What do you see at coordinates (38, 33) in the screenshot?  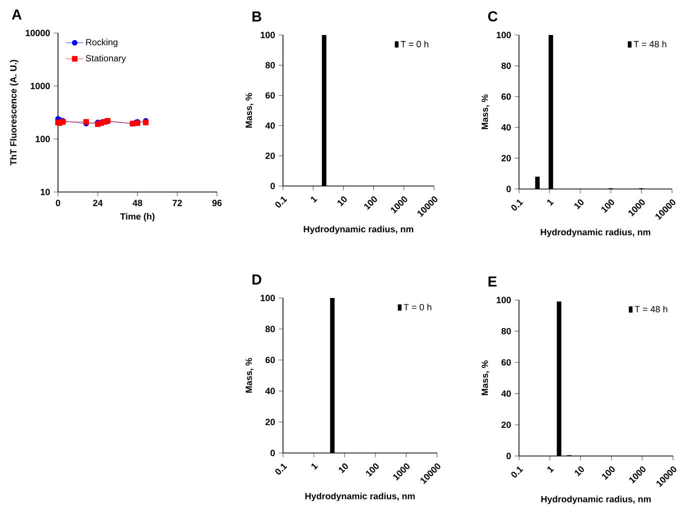 I see `y-tick-label: 10000` at bounding box center [38, 33].